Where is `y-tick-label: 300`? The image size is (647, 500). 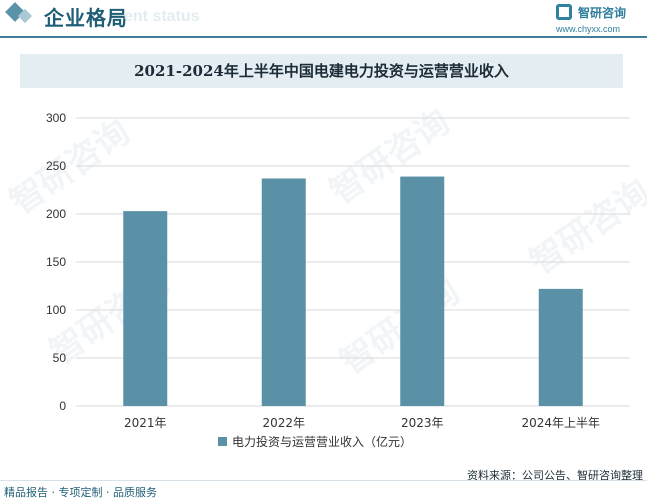
y-tick-label: 300 is located at coordinates (56, 118).